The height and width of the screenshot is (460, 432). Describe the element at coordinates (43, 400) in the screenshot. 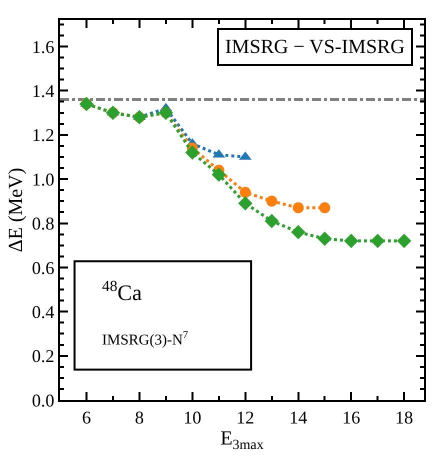

I see `y-tick-label: 0.0` at that location.